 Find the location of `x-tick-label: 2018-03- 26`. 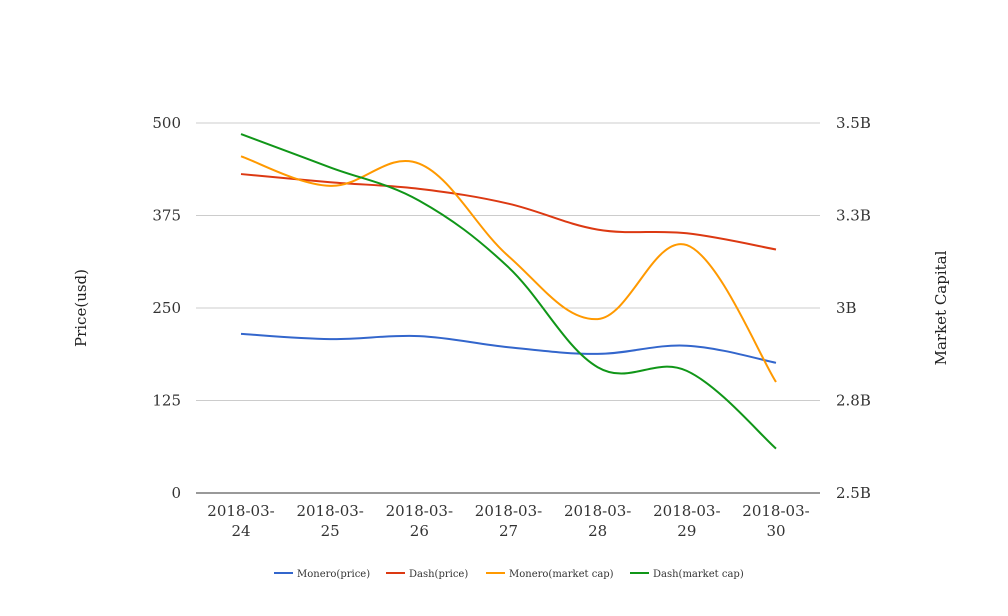

x-tick-label: 2018-03- 26 is located at coordinates (419, 521).